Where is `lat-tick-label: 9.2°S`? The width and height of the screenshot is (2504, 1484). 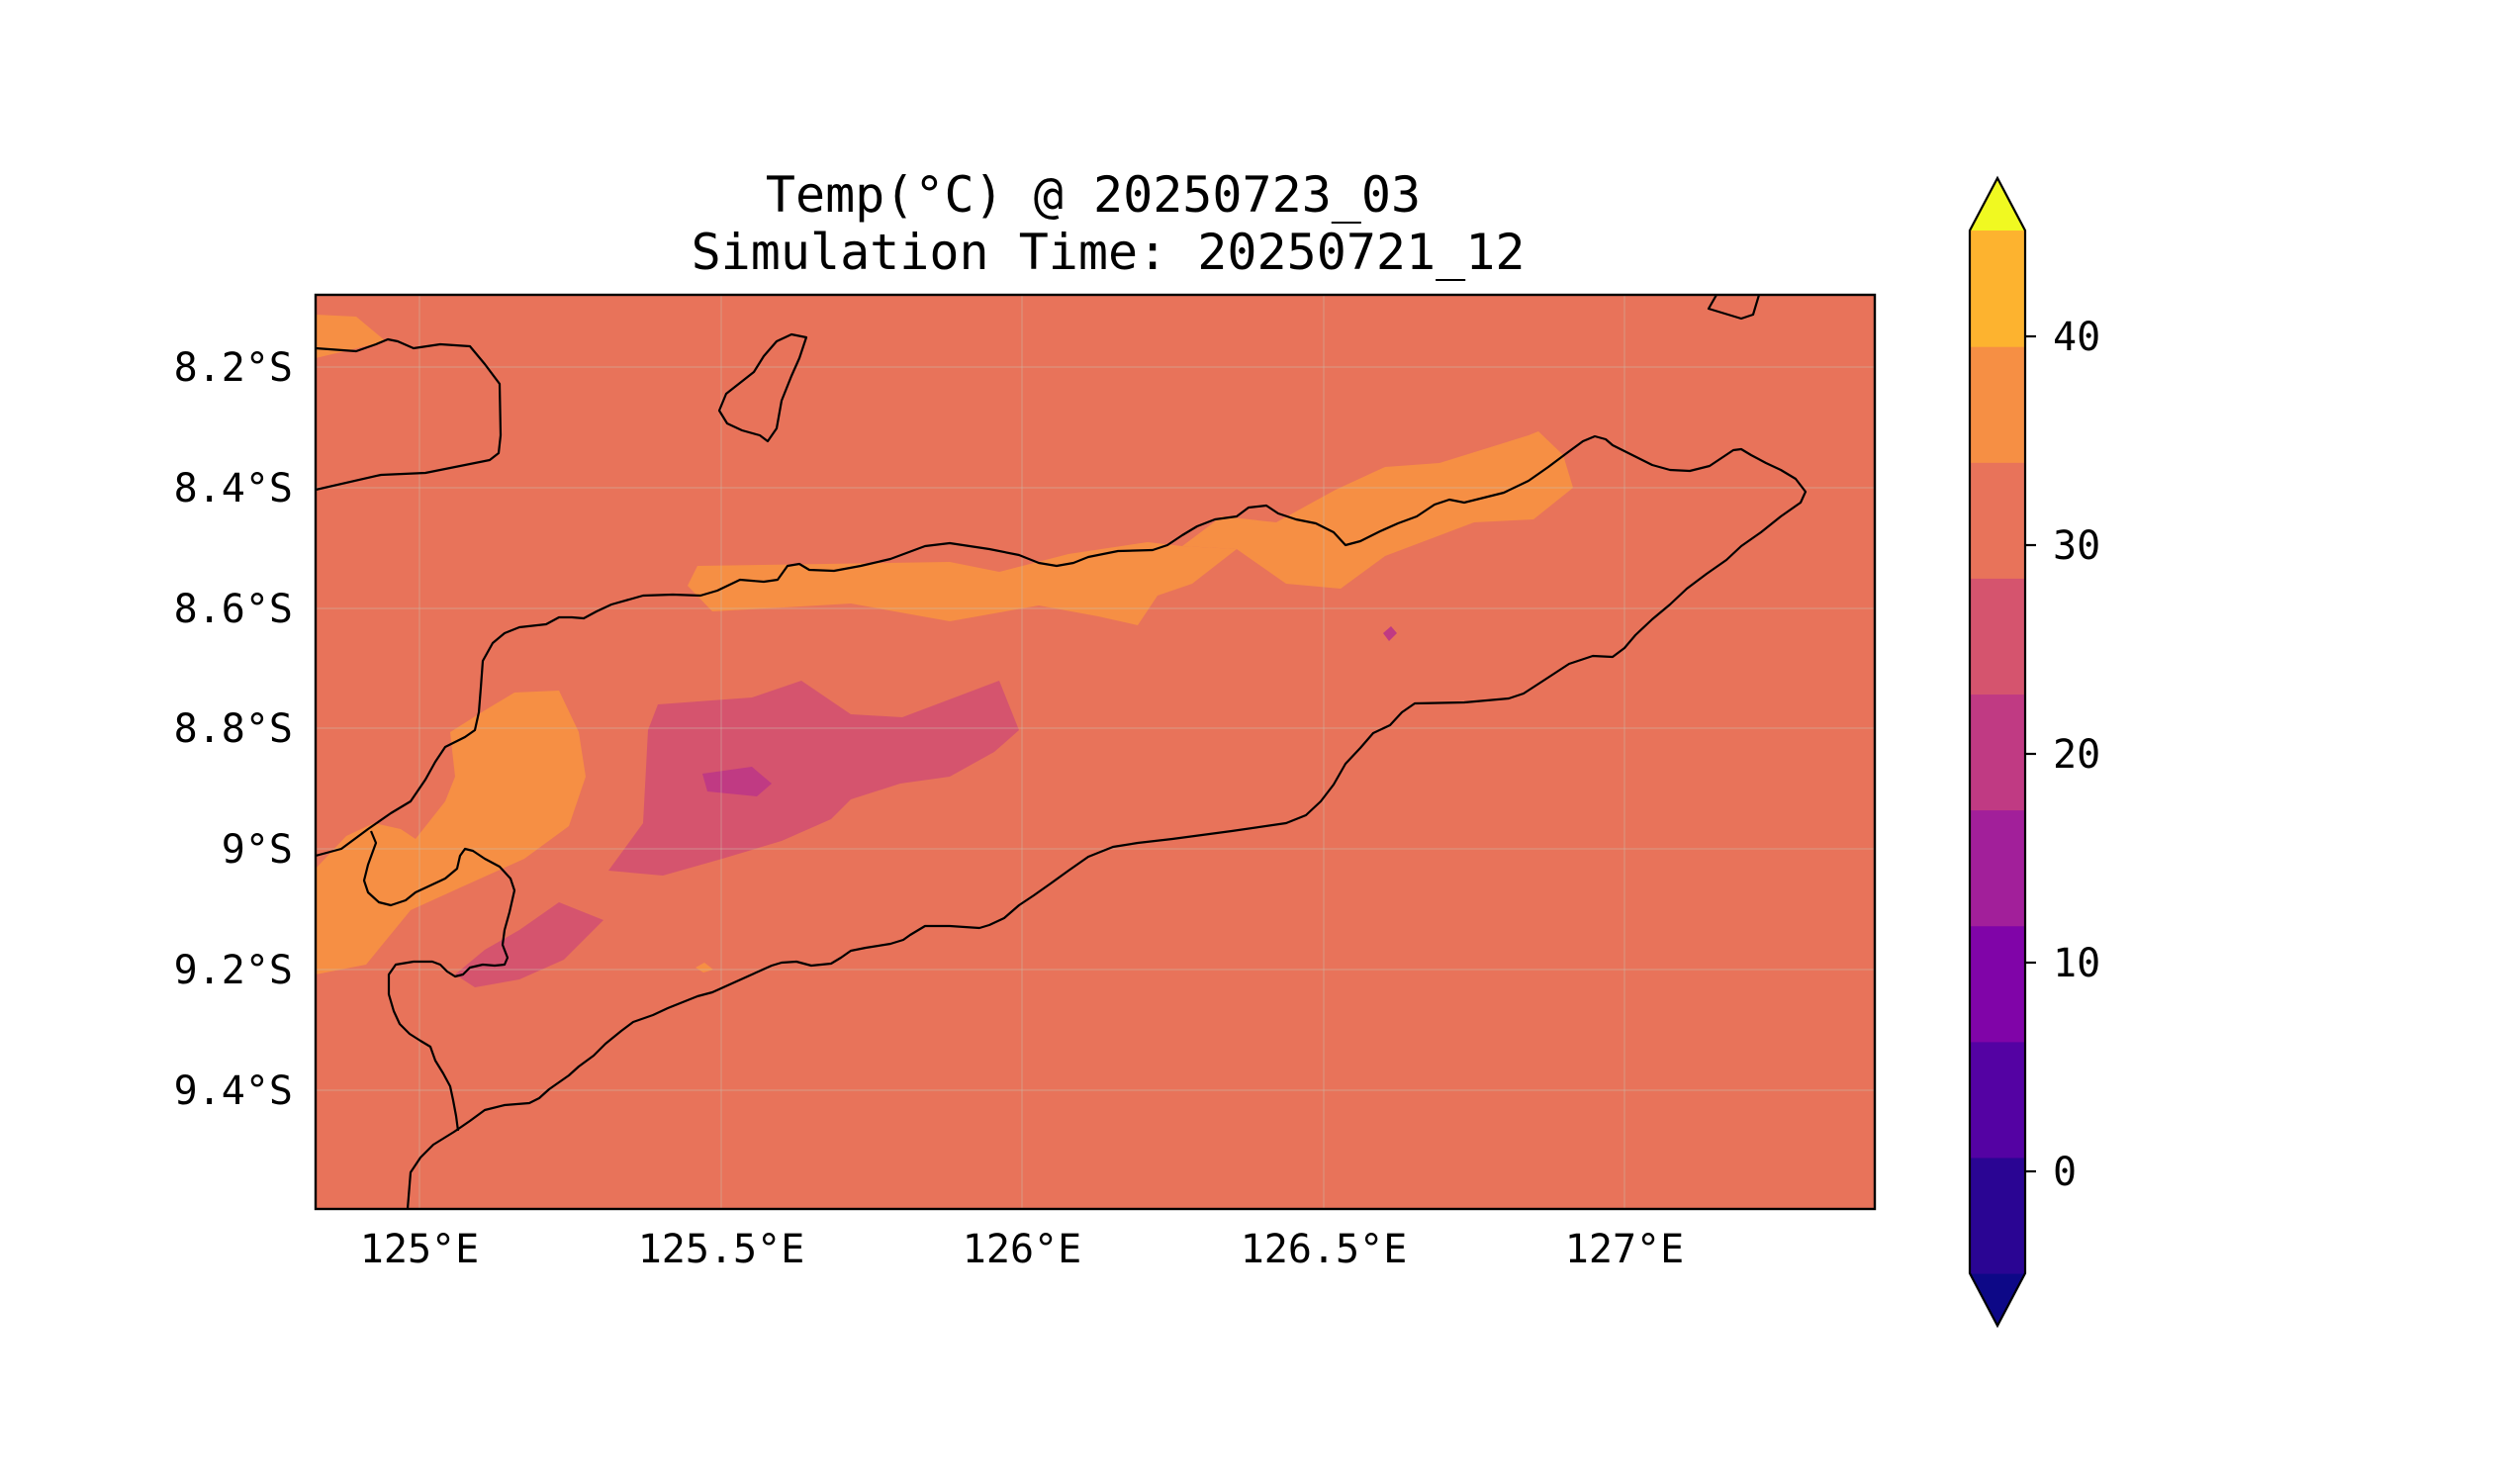
lat-tick-label: 9.2°S is located at coordinates (233, 970).